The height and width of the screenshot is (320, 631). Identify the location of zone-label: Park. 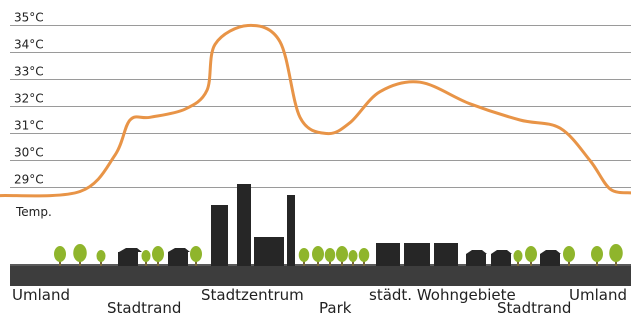
(335, 308).